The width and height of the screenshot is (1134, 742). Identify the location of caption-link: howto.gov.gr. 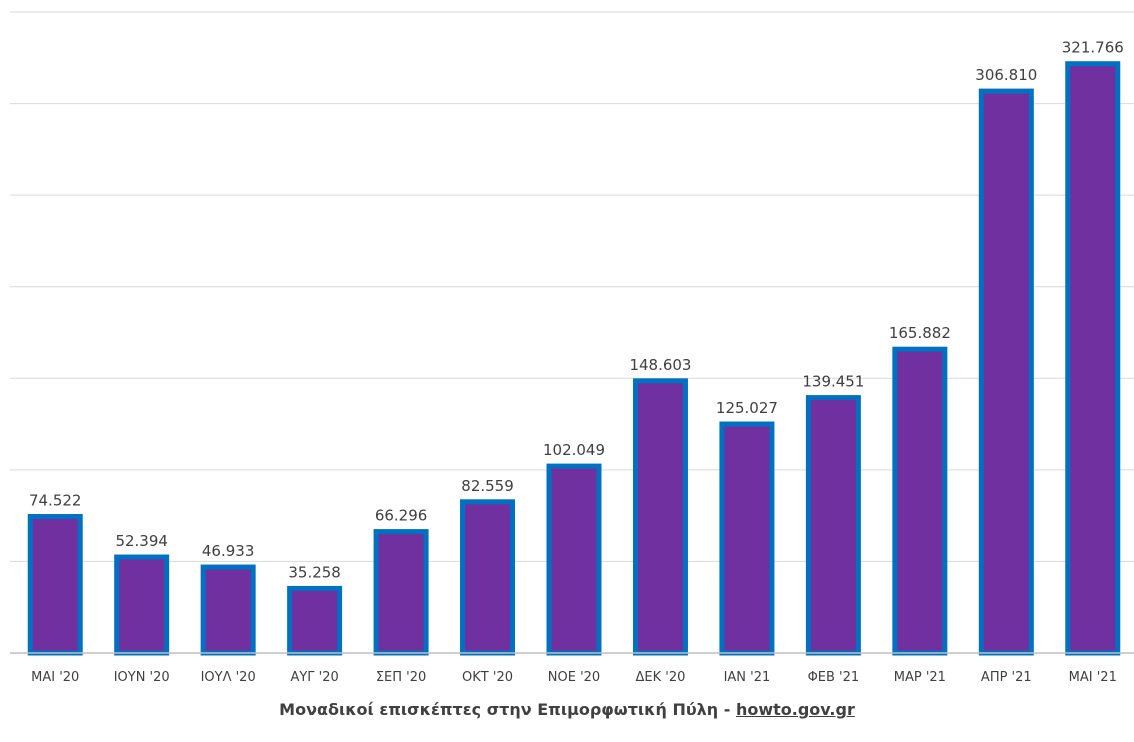
(795, 709).